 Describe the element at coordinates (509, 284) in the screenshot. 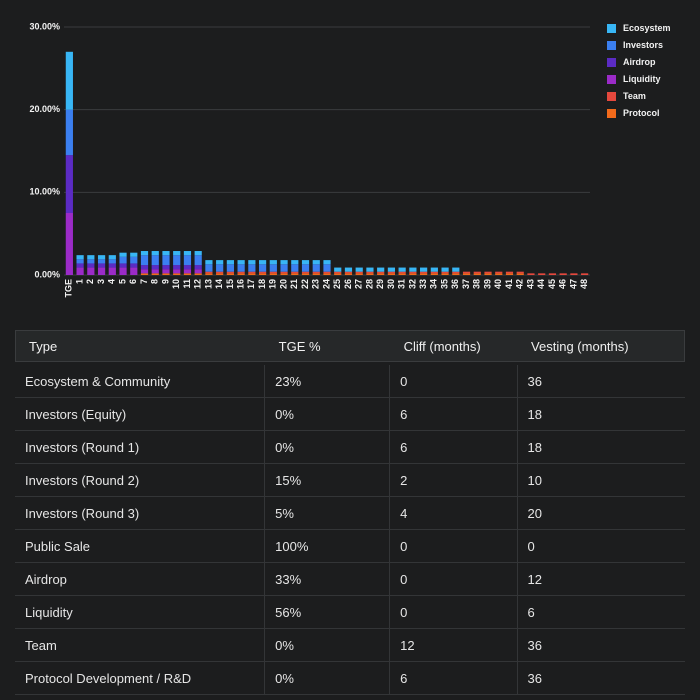

I see `x-tick-label: 41` at that location.